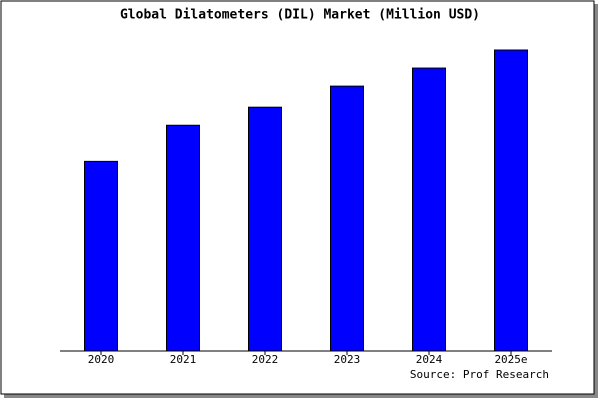 The image size is (600, 400). I want to click on x-tick-label: 2024, so click(429, 359).